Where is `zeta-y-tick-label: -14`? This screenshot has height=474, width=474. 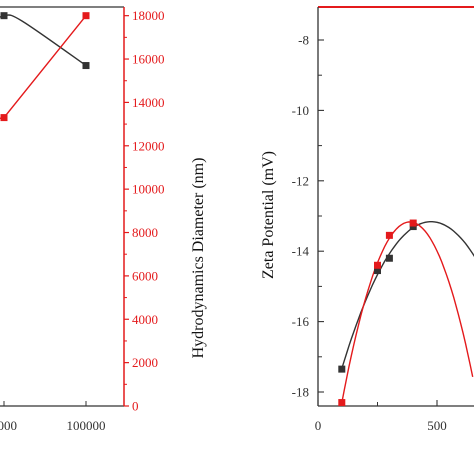 zeta-y-tick-label: -14 is located at coordinates (301, 251).